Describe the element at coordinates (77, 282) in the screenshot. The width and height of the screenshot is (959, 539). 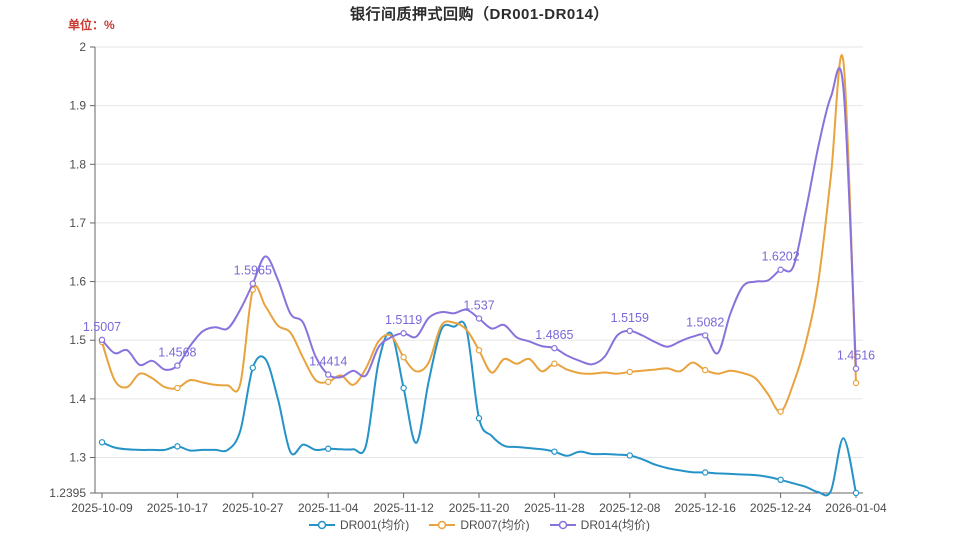
I see `y-axis-label: 1.6` at that location.